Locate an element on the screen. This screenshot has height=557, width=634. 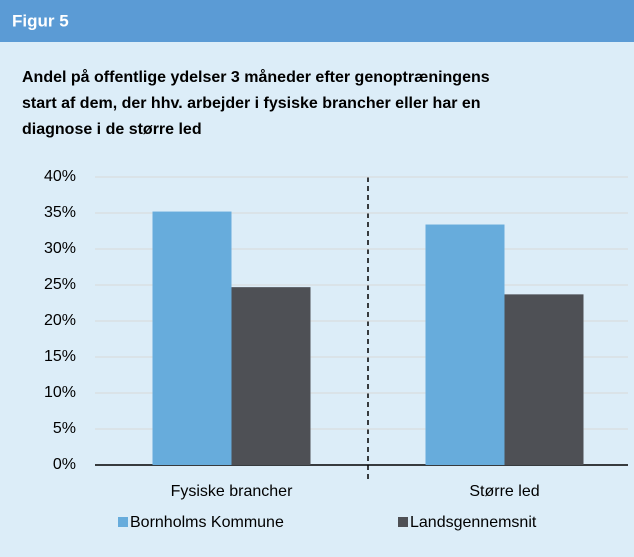
y-tick-label: 0% is located at coordinates (64, 464).